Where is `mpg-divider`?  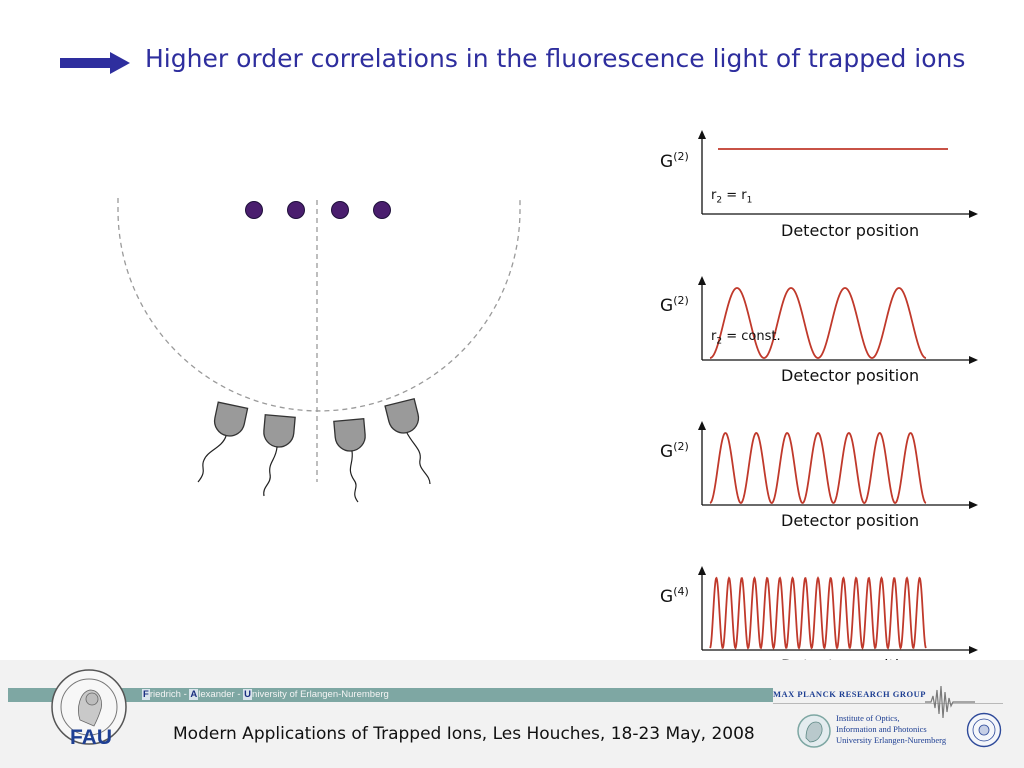
mpg-divider is located at coordinates (888, 703).